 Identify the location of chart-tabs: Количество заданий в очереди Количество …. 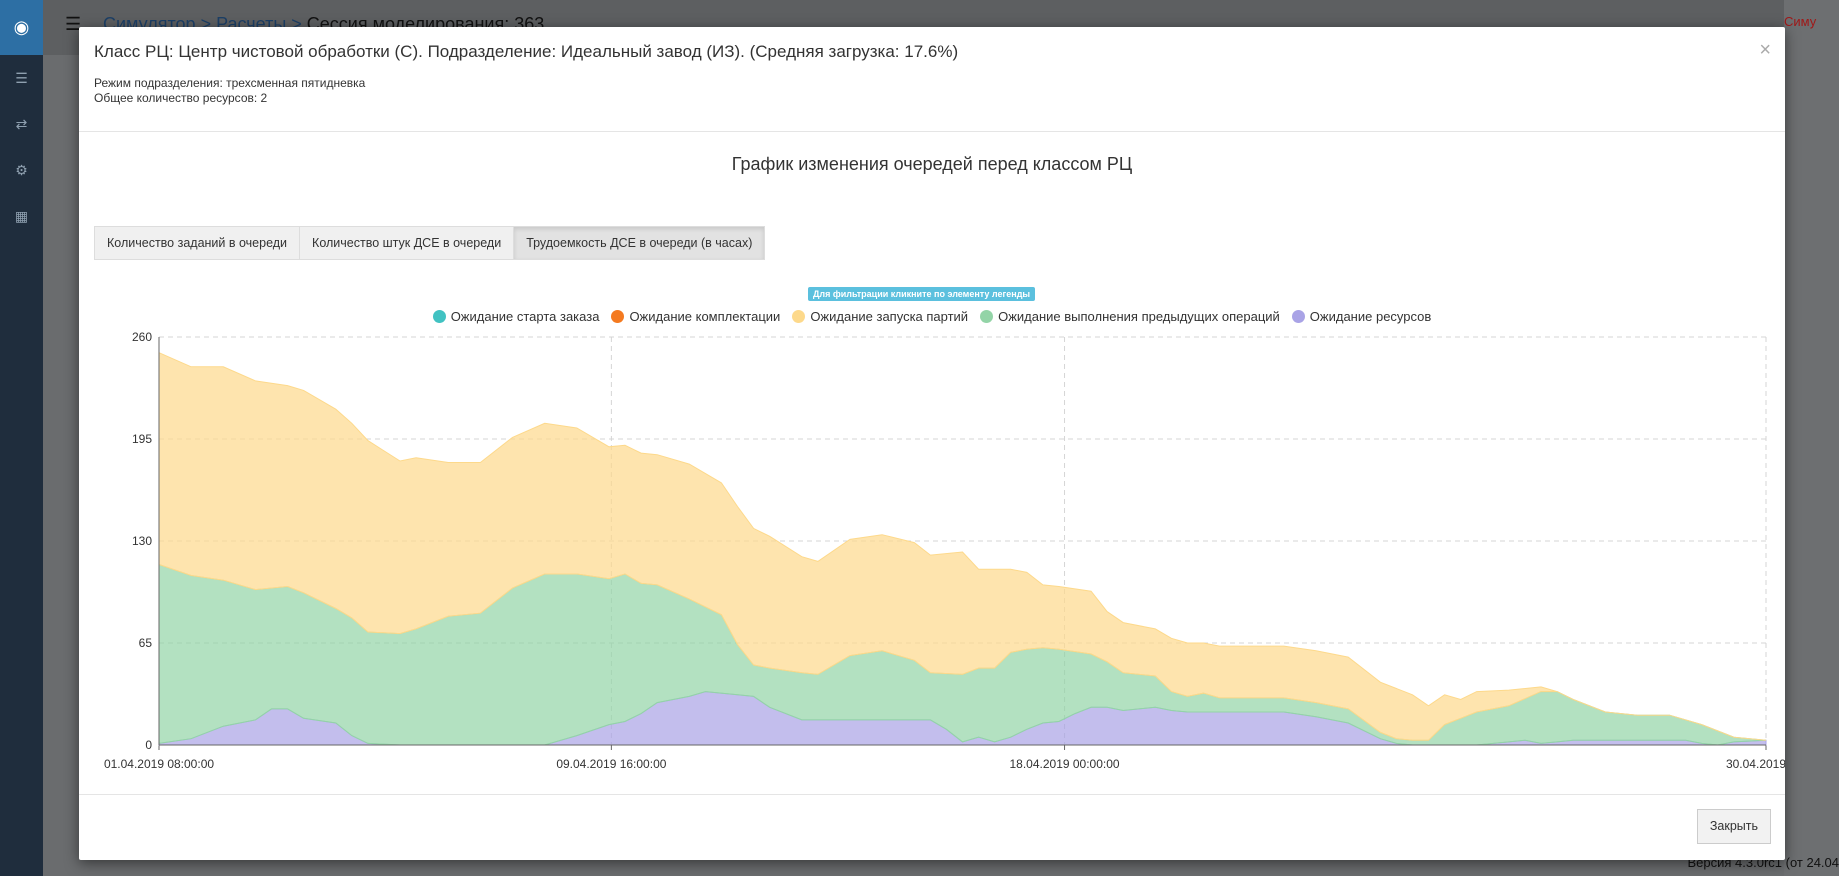
(430, 243).